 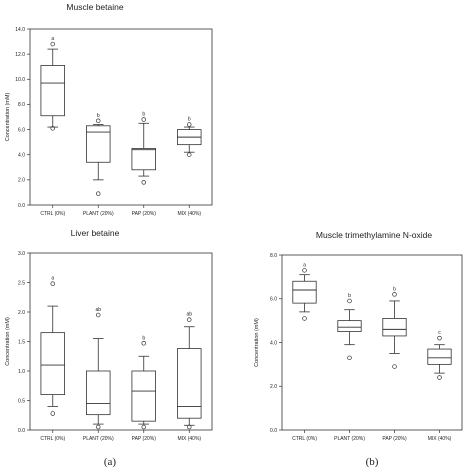 What do you see at coordinates (21, 313) in the screenshot?
I see `chart2-y-tick-label: 2.0` at bounding box center [21, 313].